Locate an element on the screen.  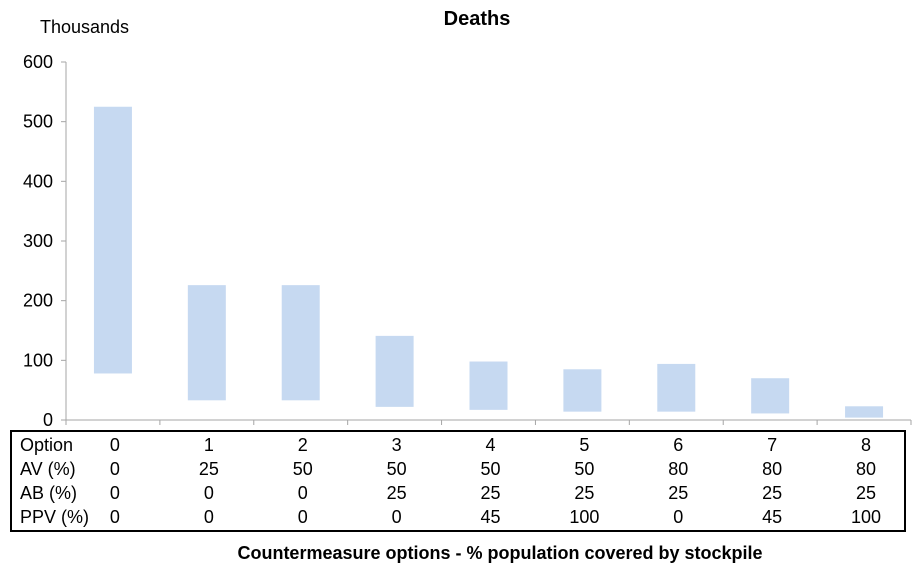
table-cell: 1 is located at coordinates (208, 445).